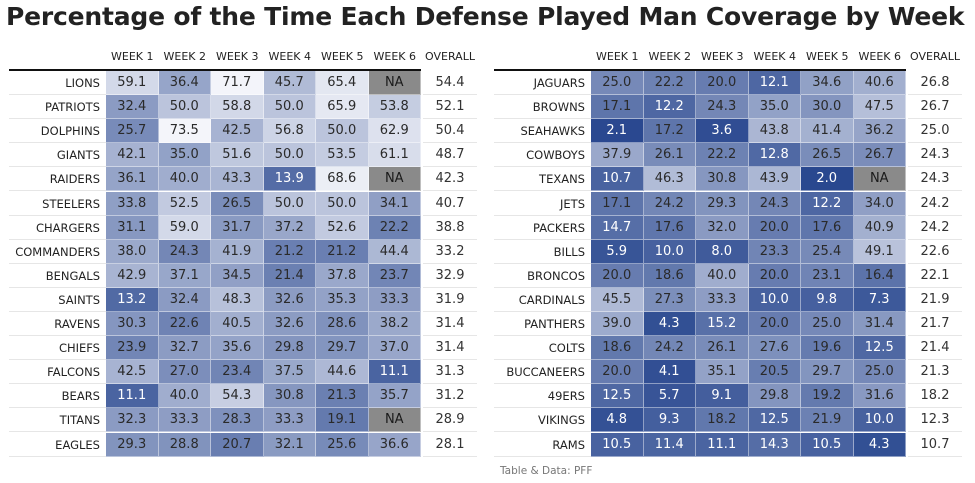 Image resolution: width=975 pixels, height=483 pixels. I want to click on column-header: OVERALL, so click(450, 56).